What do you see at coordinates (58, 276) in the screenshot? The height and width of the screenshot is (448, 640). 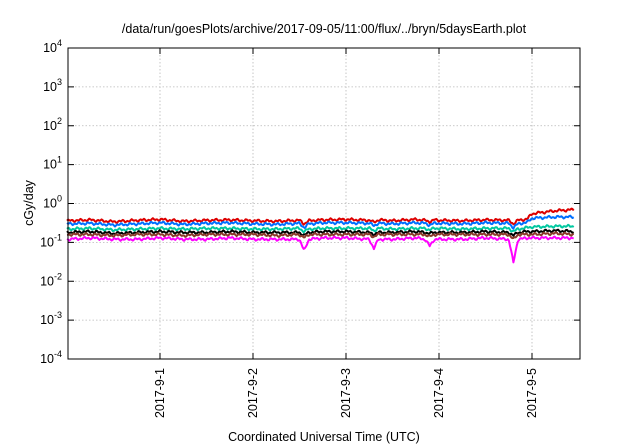 I see `y-tick-exponent: -2` at bounding box center [58, 276].